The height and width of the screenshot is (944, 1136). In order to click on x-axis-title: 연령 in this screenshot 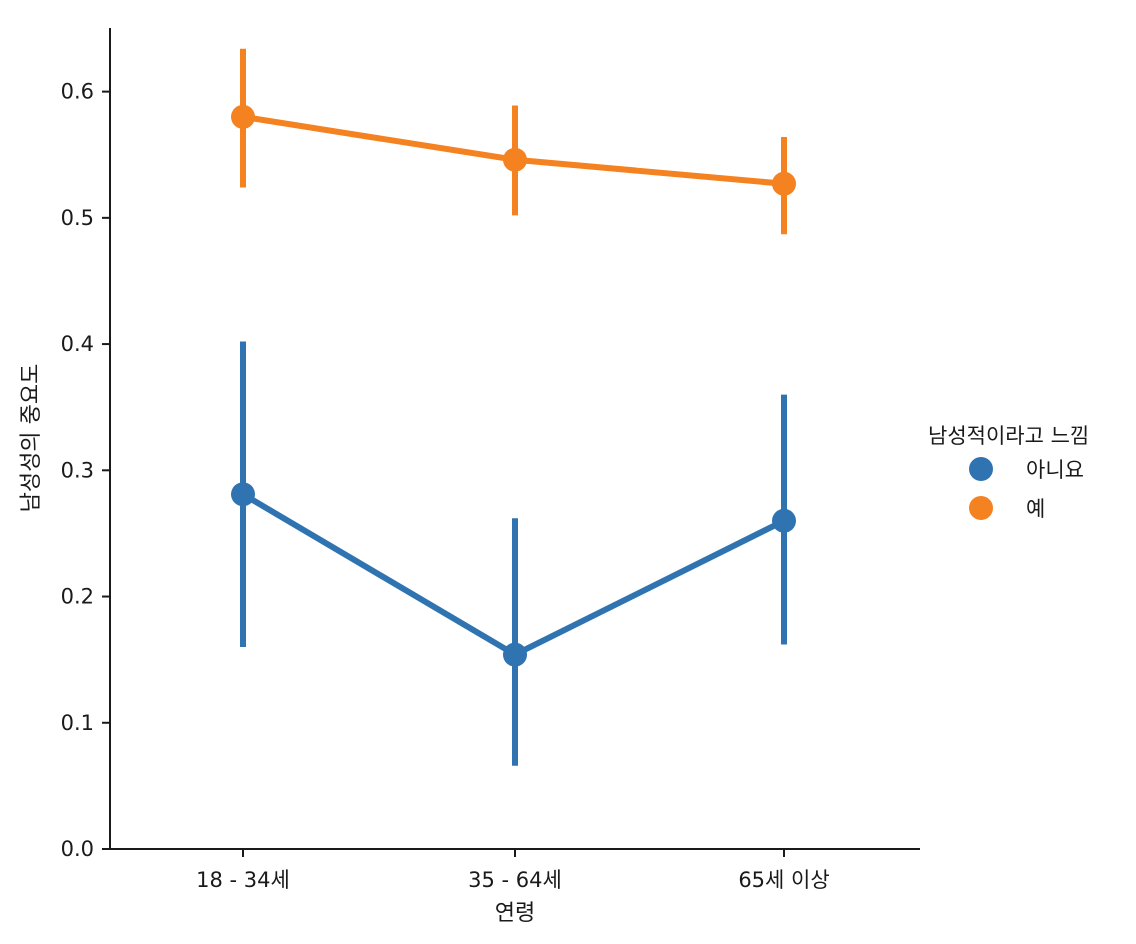, I will do `click(515, 913)`.